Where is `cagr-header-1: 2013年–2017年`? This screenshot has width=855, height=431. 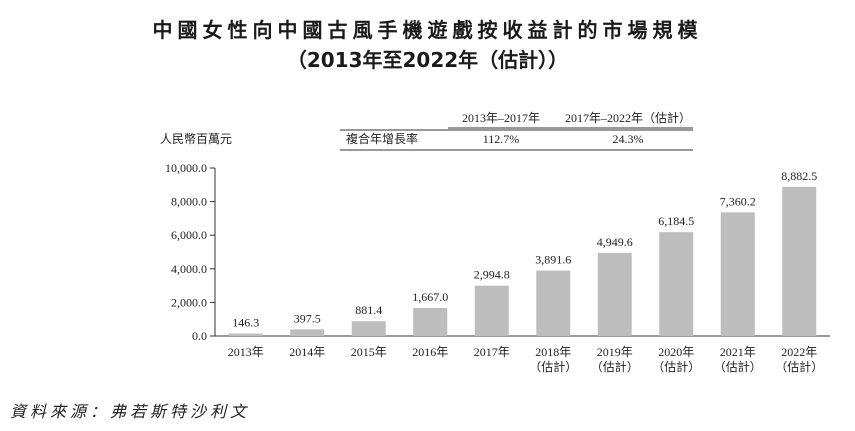 cagr-header-1: 2013年–2017年 is located at coordinates (501, 118).